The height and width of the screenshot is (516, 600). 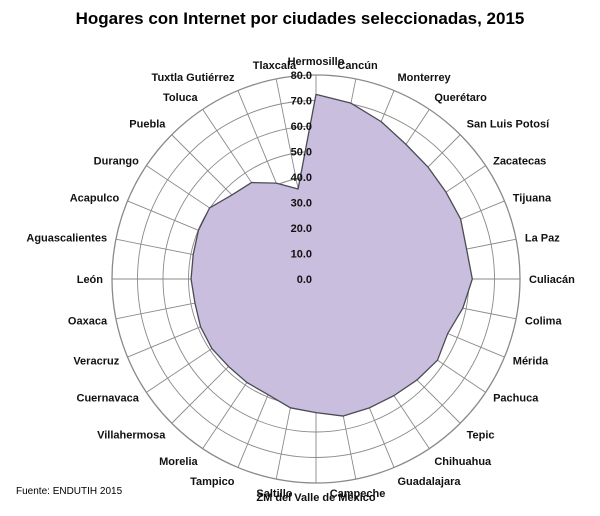 I want to click on tick-label: 20.0, so click(x=301, y=229).